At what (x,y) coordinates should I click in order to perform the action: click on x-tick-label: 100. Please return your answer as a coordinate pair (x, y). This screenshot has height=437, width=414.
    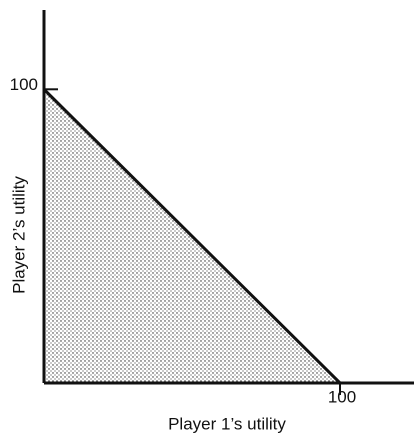
    Looking at the image, I should click on (342, 396).